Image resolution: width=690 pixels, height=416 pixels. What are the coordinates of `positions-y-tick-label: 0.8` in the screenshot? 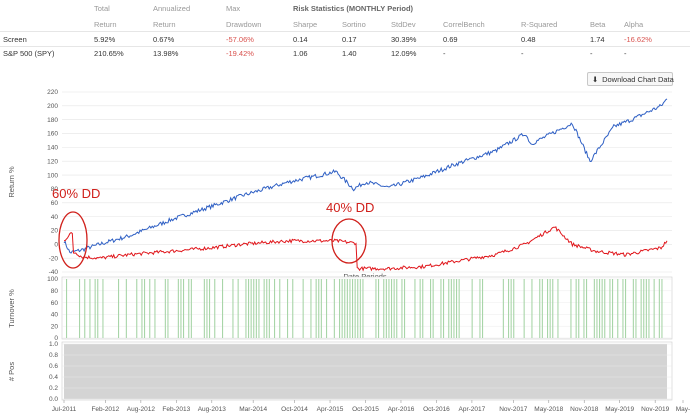 It's located at (53, 355).